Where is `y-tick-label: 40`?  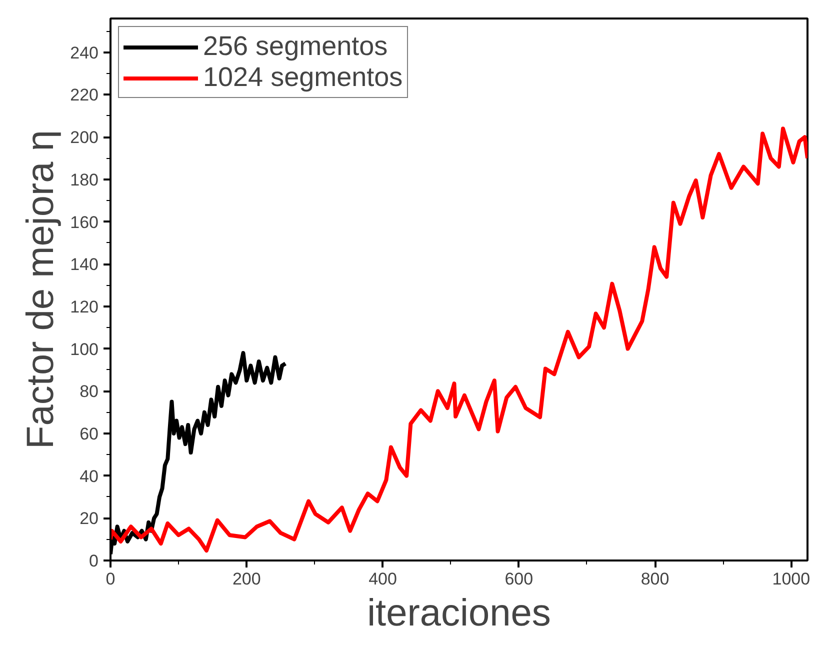 y-tick-label: 40 is located at coordinates (89, 476).